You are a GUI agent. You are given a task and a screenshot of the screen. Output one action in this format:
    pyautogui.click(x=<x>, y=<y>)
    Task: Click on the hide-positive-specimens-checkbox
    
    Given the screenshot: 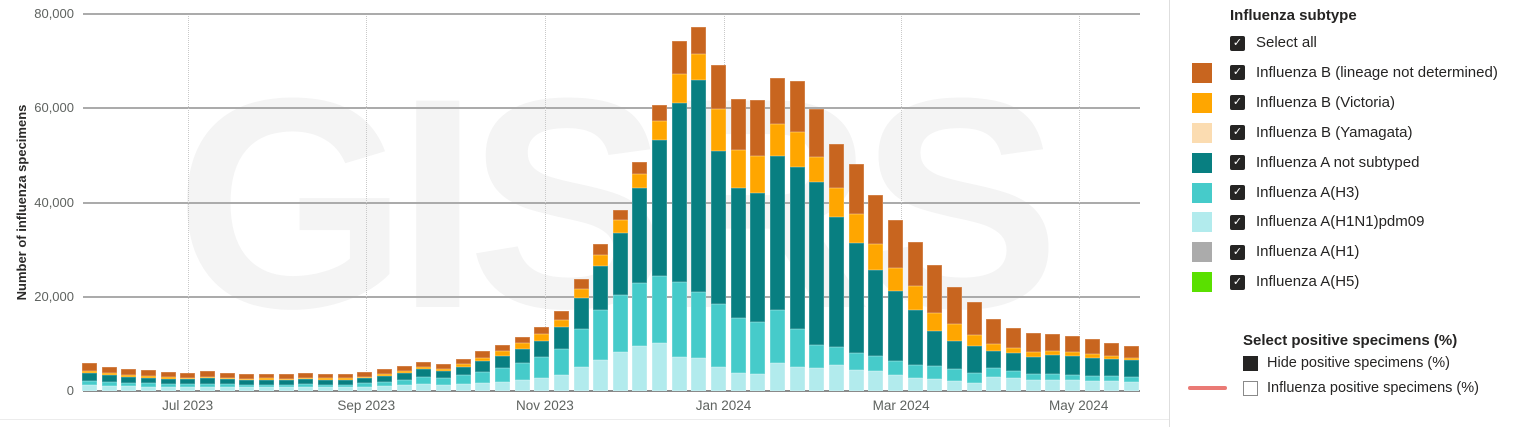 What is the action you would take?
    pyautogui.click(x=1250, y=363)
    